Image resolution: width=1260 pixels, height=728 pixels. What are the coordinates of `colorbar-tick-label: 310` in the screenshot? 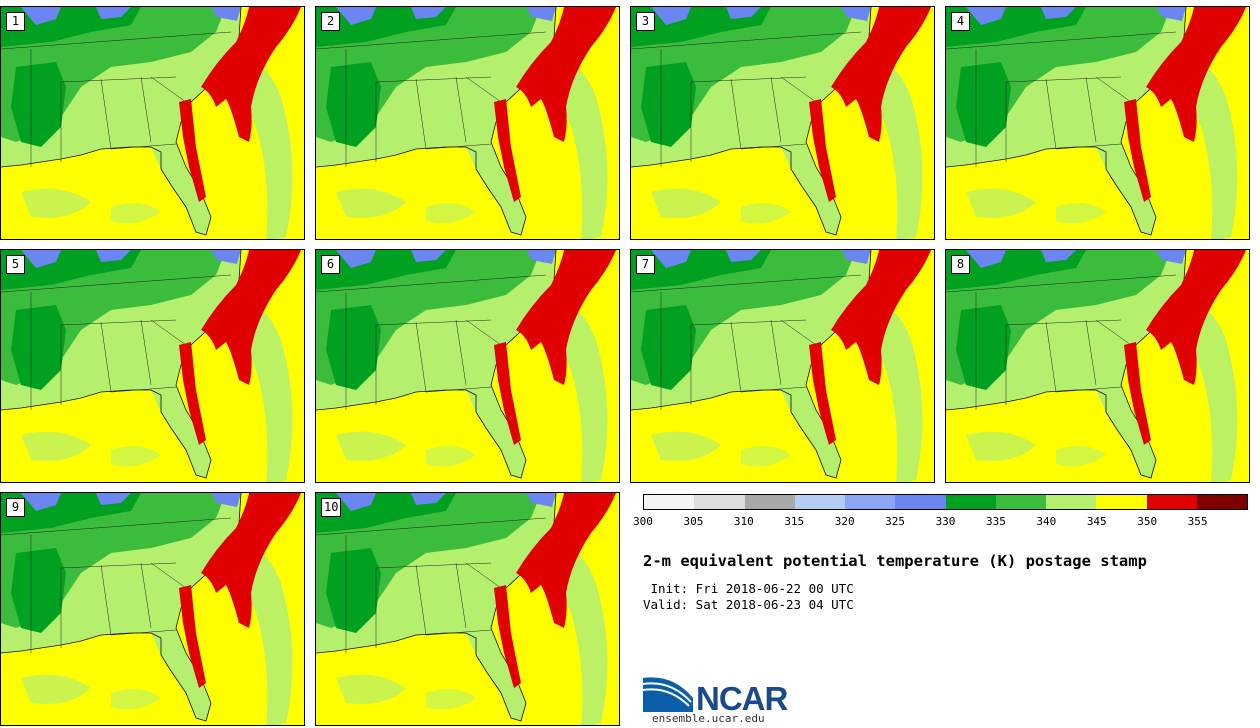 It's located at (743, 521).